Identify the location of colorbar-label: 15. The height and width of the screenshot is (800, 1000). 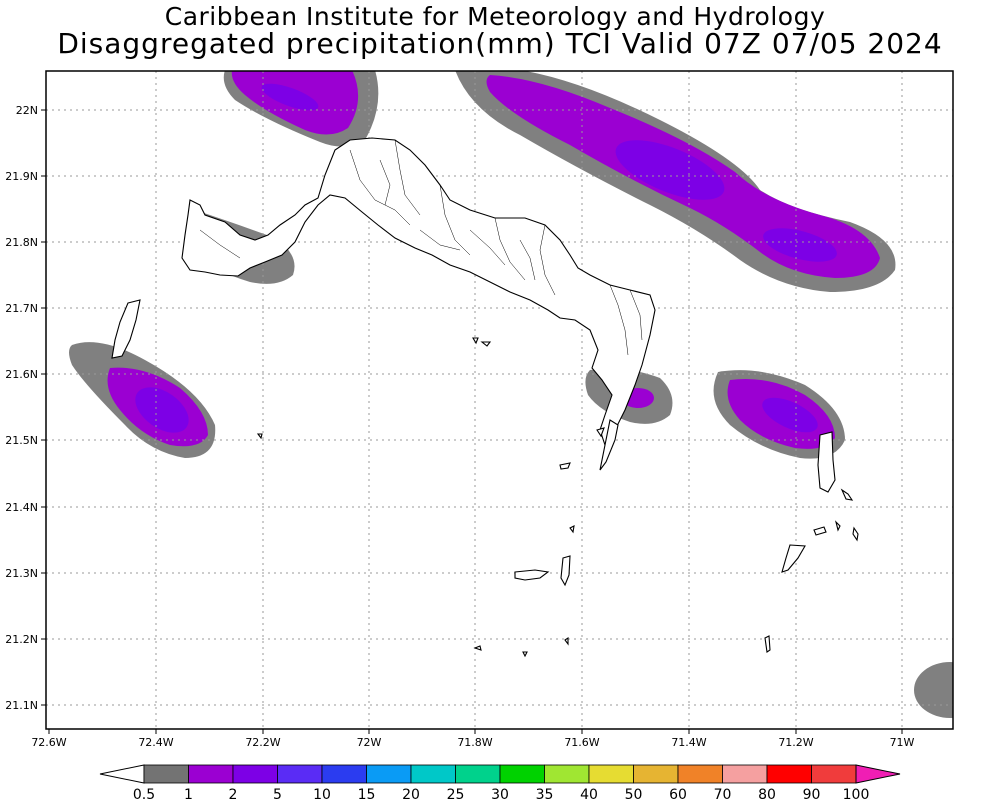
(367, 793).